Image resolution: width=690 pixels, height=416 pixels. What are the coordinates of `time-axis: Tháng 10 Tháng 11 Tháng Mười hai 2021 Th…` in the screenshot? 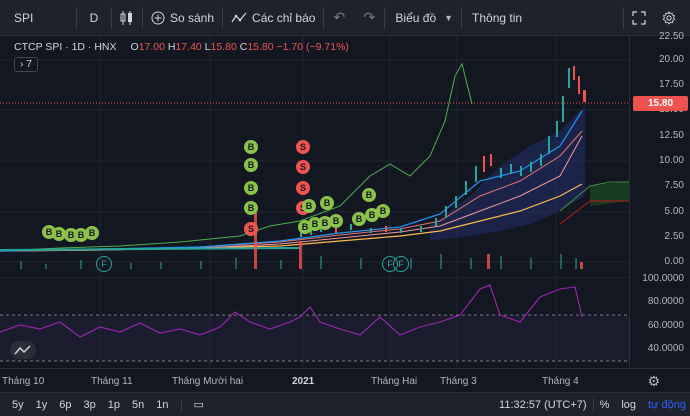 It's located at (345, 380).